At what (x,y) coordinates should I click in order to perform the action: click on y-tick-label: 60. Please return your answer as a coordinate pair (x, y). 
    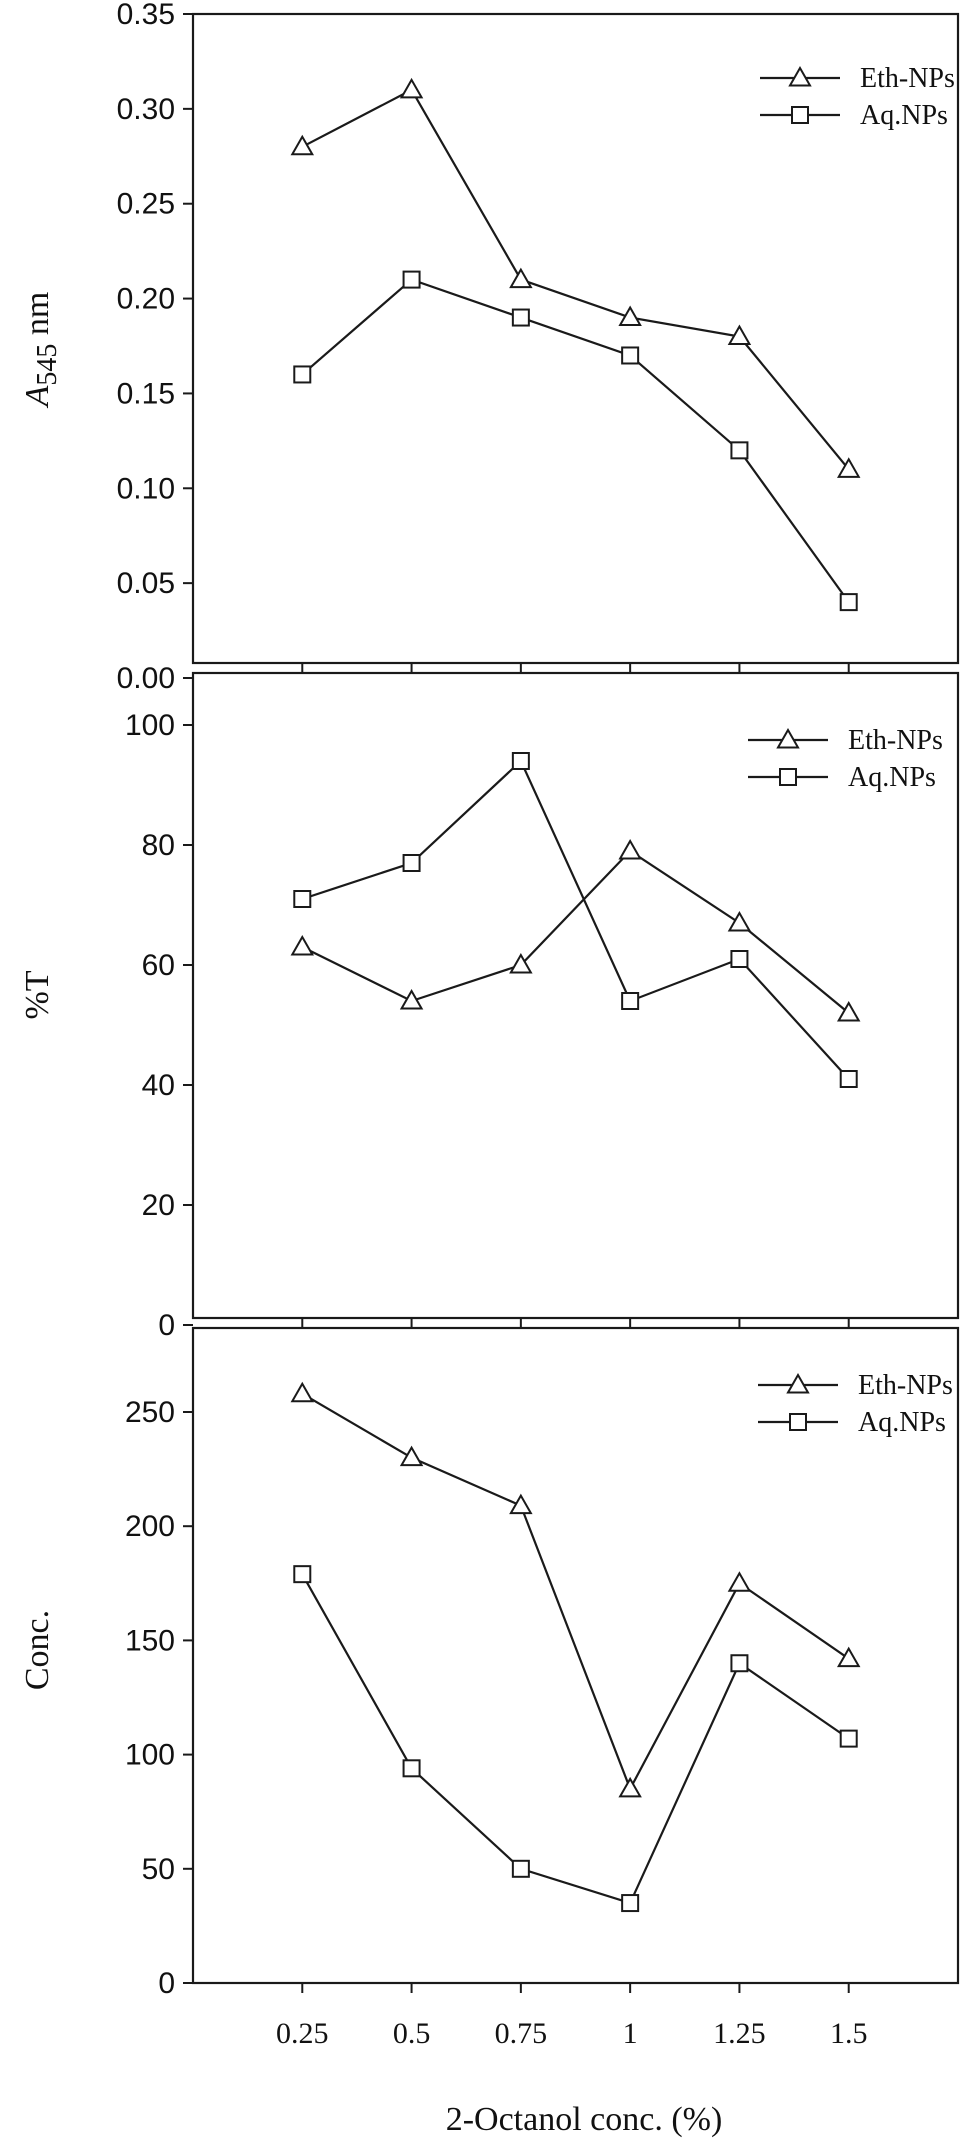
    Looking at the image, I should click on (158, 965).